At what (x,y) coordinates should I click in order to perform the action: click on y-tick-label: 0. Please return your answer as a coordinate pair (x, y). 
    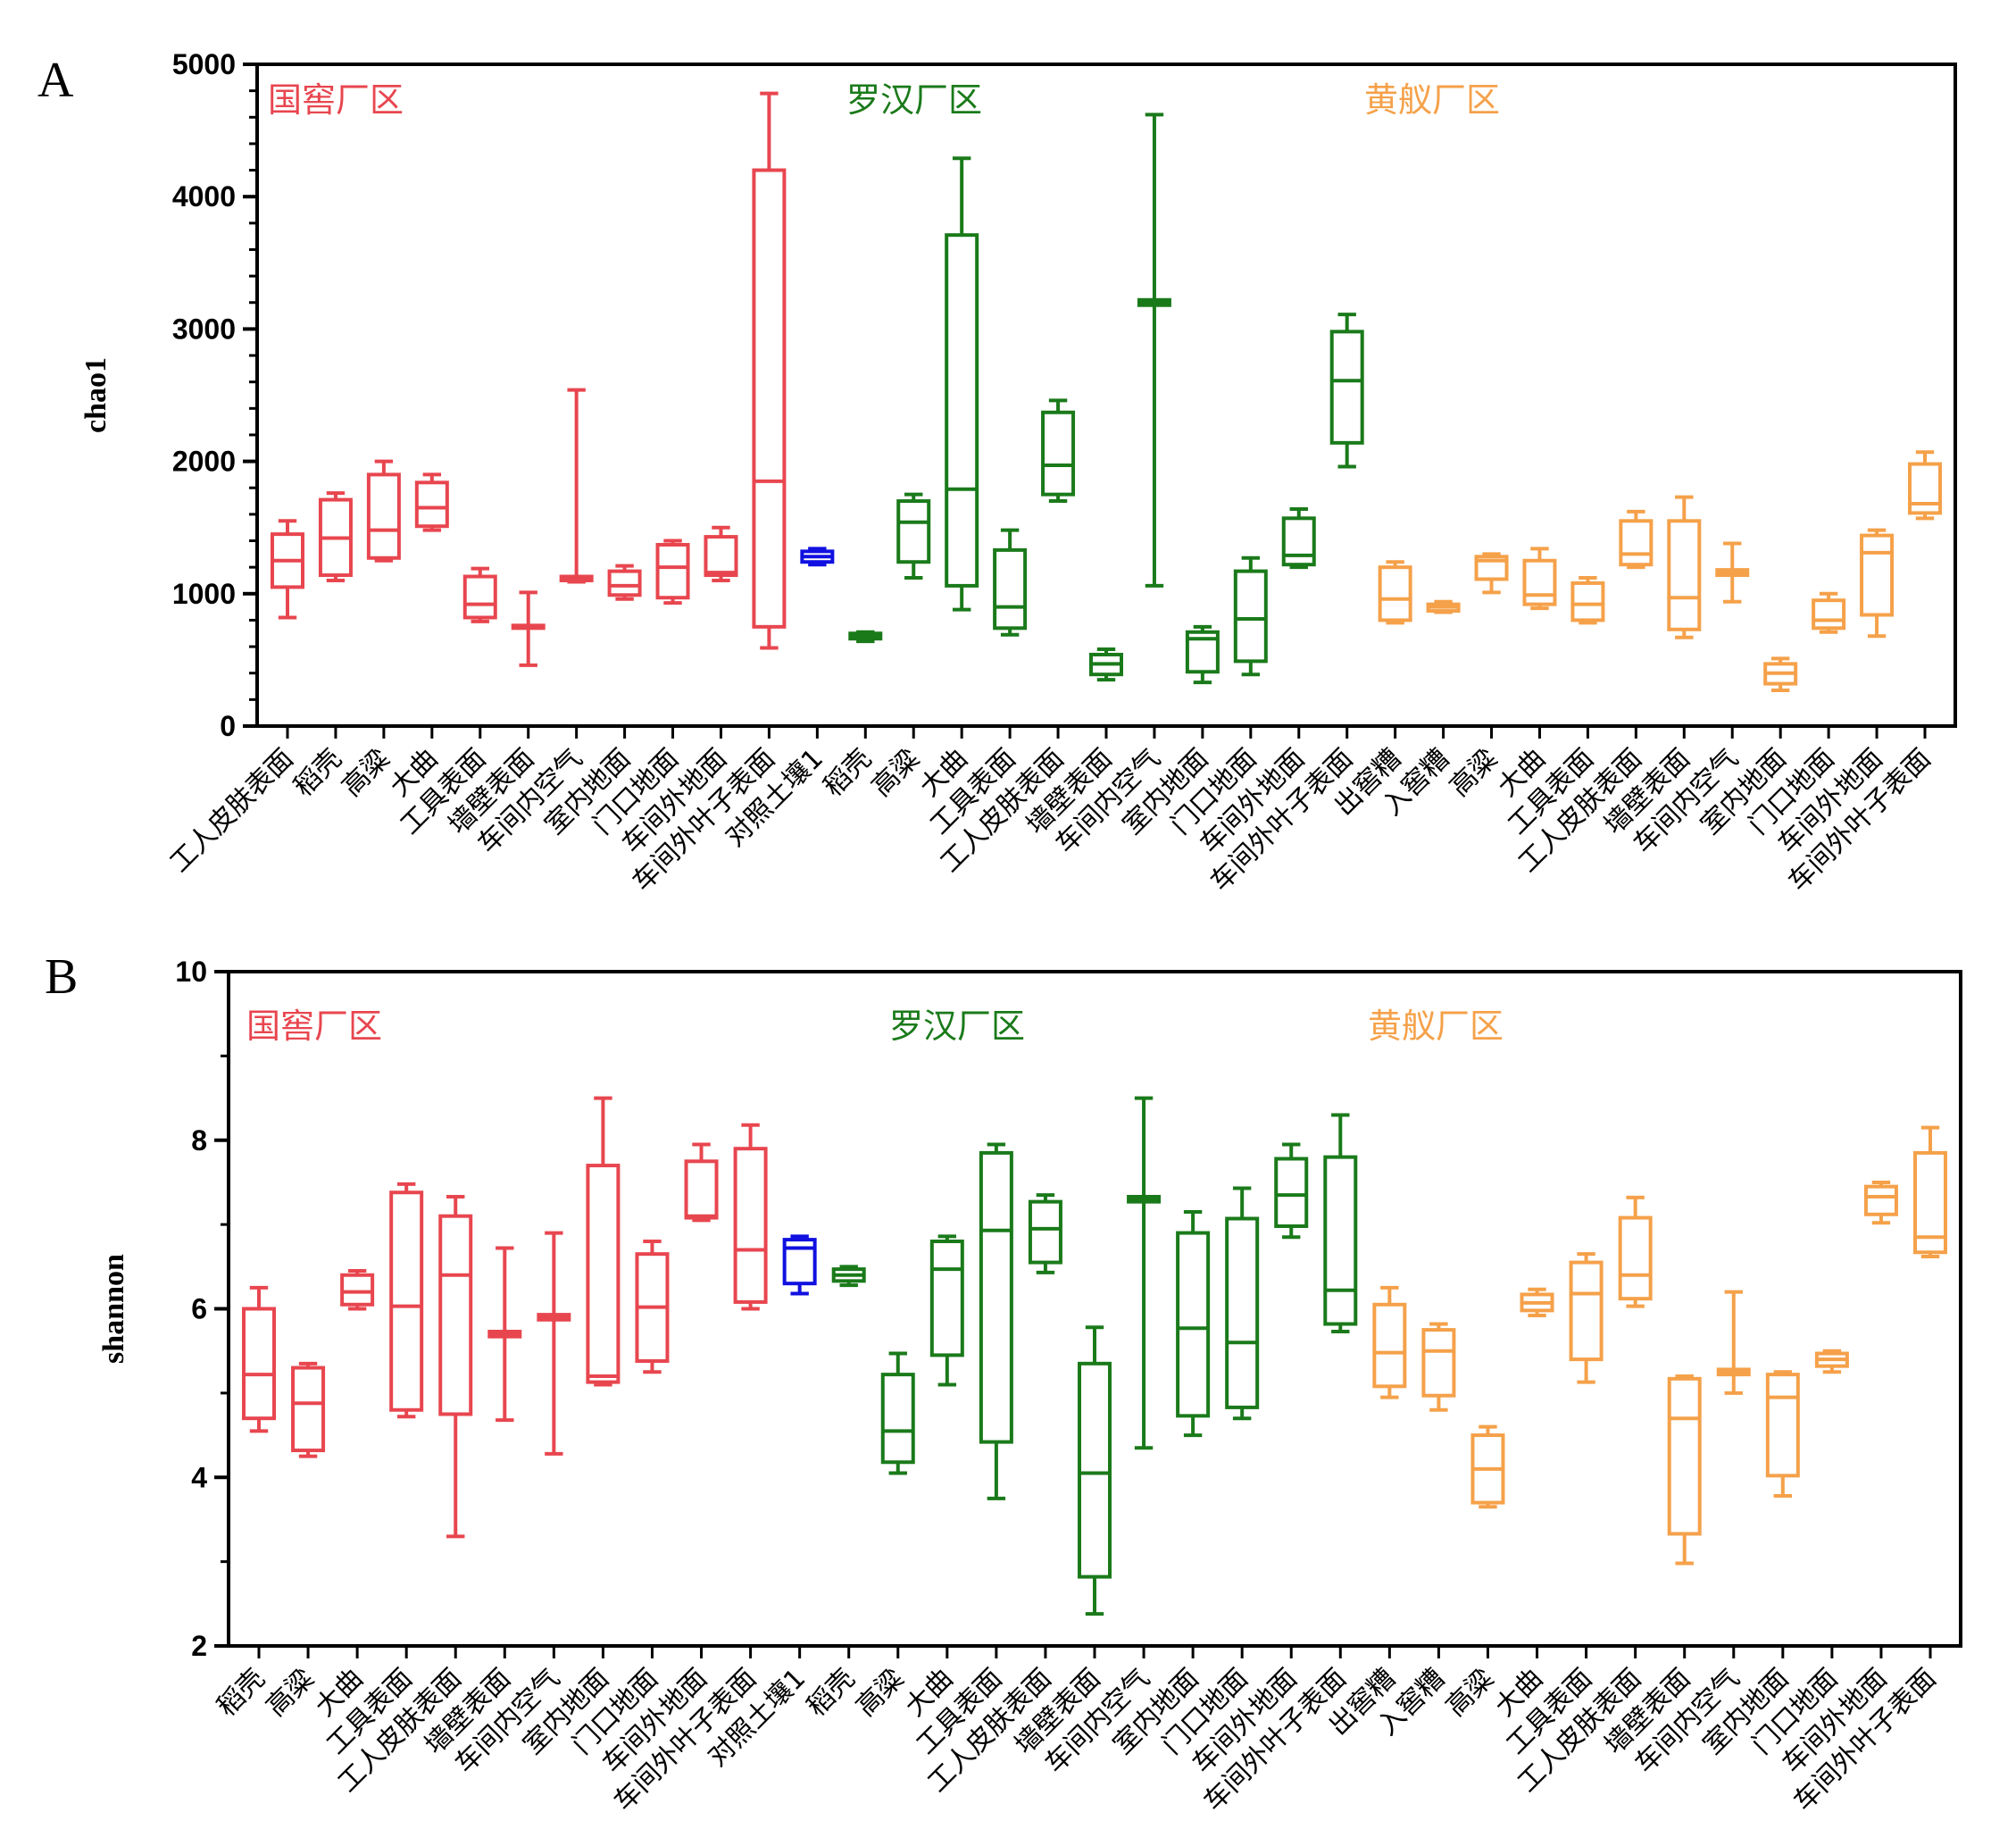
    Looking at the image, I should click on (228, 726).